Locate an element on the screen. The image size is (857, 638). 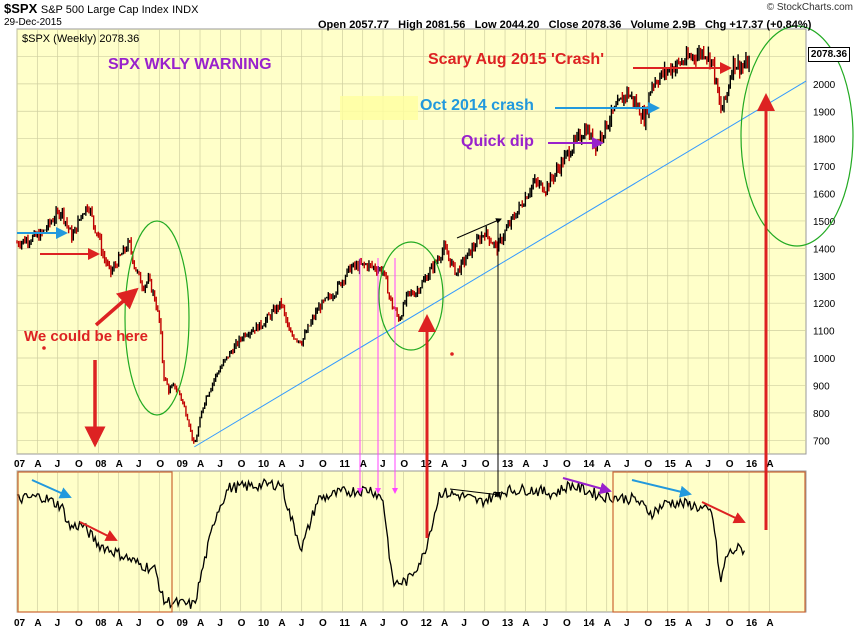
y-tick-label: 1900 is located at coordinates (824, 112).